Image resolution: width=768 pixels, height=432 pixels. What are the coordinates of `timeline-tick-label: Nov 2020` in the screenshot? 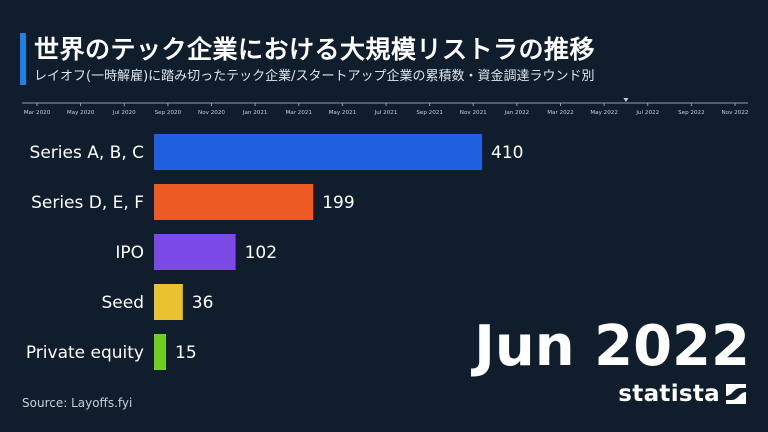 It's located at (211, 113).